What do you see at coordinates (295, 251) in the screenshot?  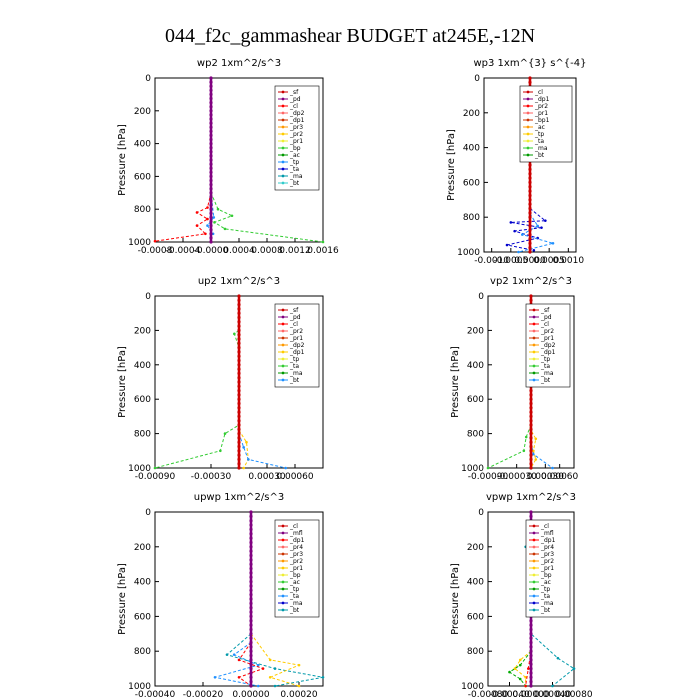 I see `x-tick-label: 0.0012` at bounding box center [295, 251].